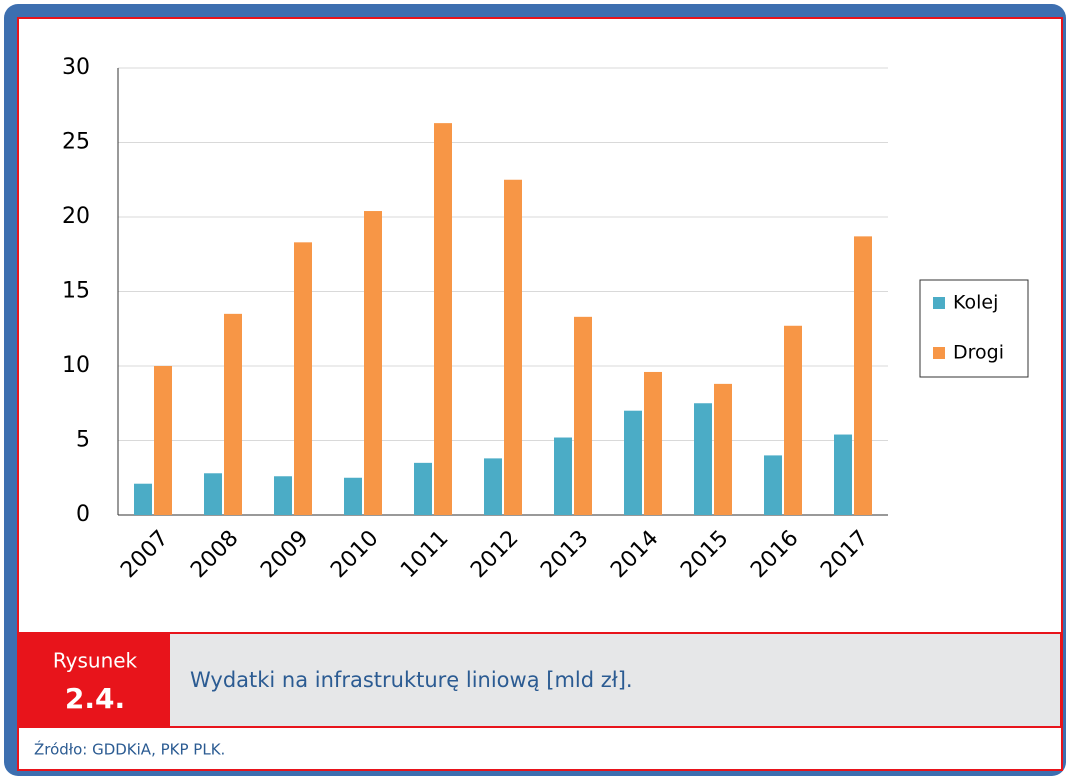  Describe the element at coordinates (76, 291) in the screenshot. I see `y-tick-label: 15` at that location.